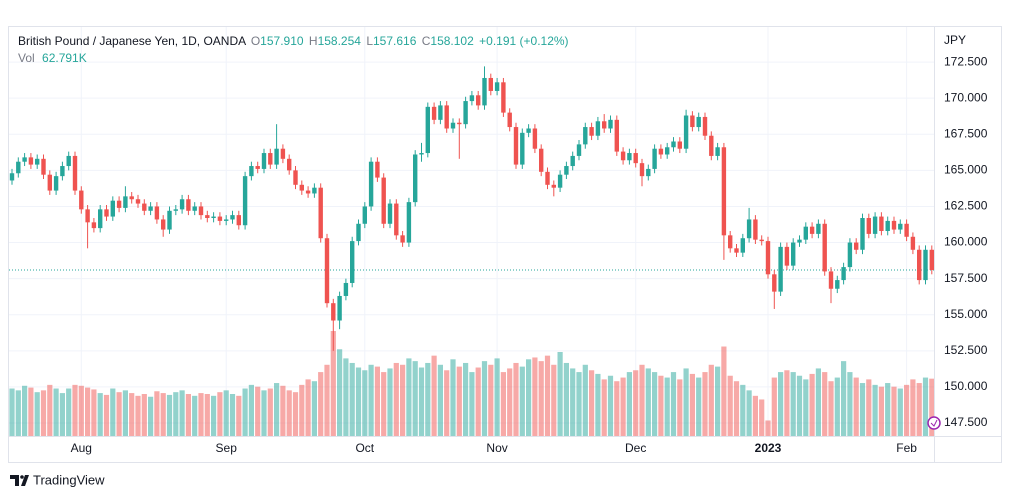  Describe the element at coordinates (452, 41) in the screenshot. I see `ohlc-value: 158.102` at that location.